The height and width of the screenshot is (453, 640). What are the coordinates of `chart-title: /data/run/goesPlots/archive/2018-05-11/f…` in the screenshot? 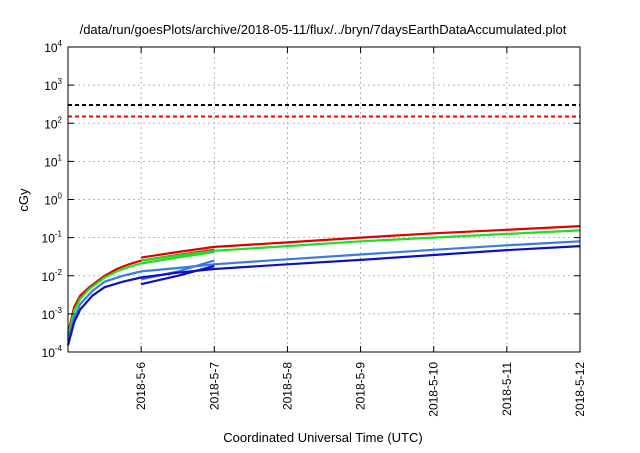 It's located at (323, 29).